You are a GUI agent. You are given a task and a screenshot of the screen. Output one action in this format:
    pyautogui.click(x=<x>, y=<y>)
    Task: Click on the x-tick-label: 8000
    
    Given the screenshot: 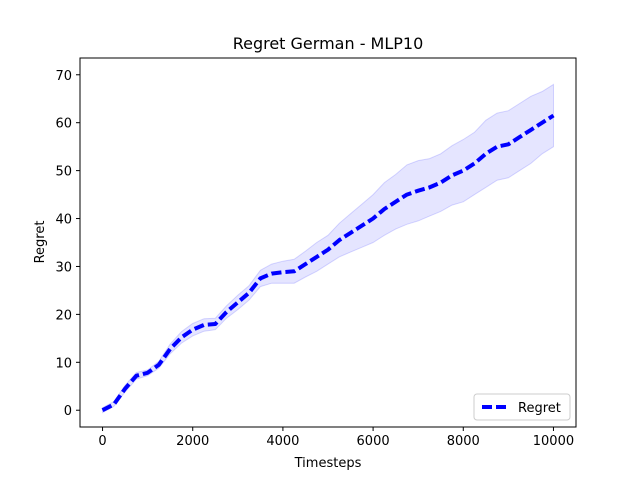 What is the action you would take?
    pyautogui.click(x=463, y=441)
    